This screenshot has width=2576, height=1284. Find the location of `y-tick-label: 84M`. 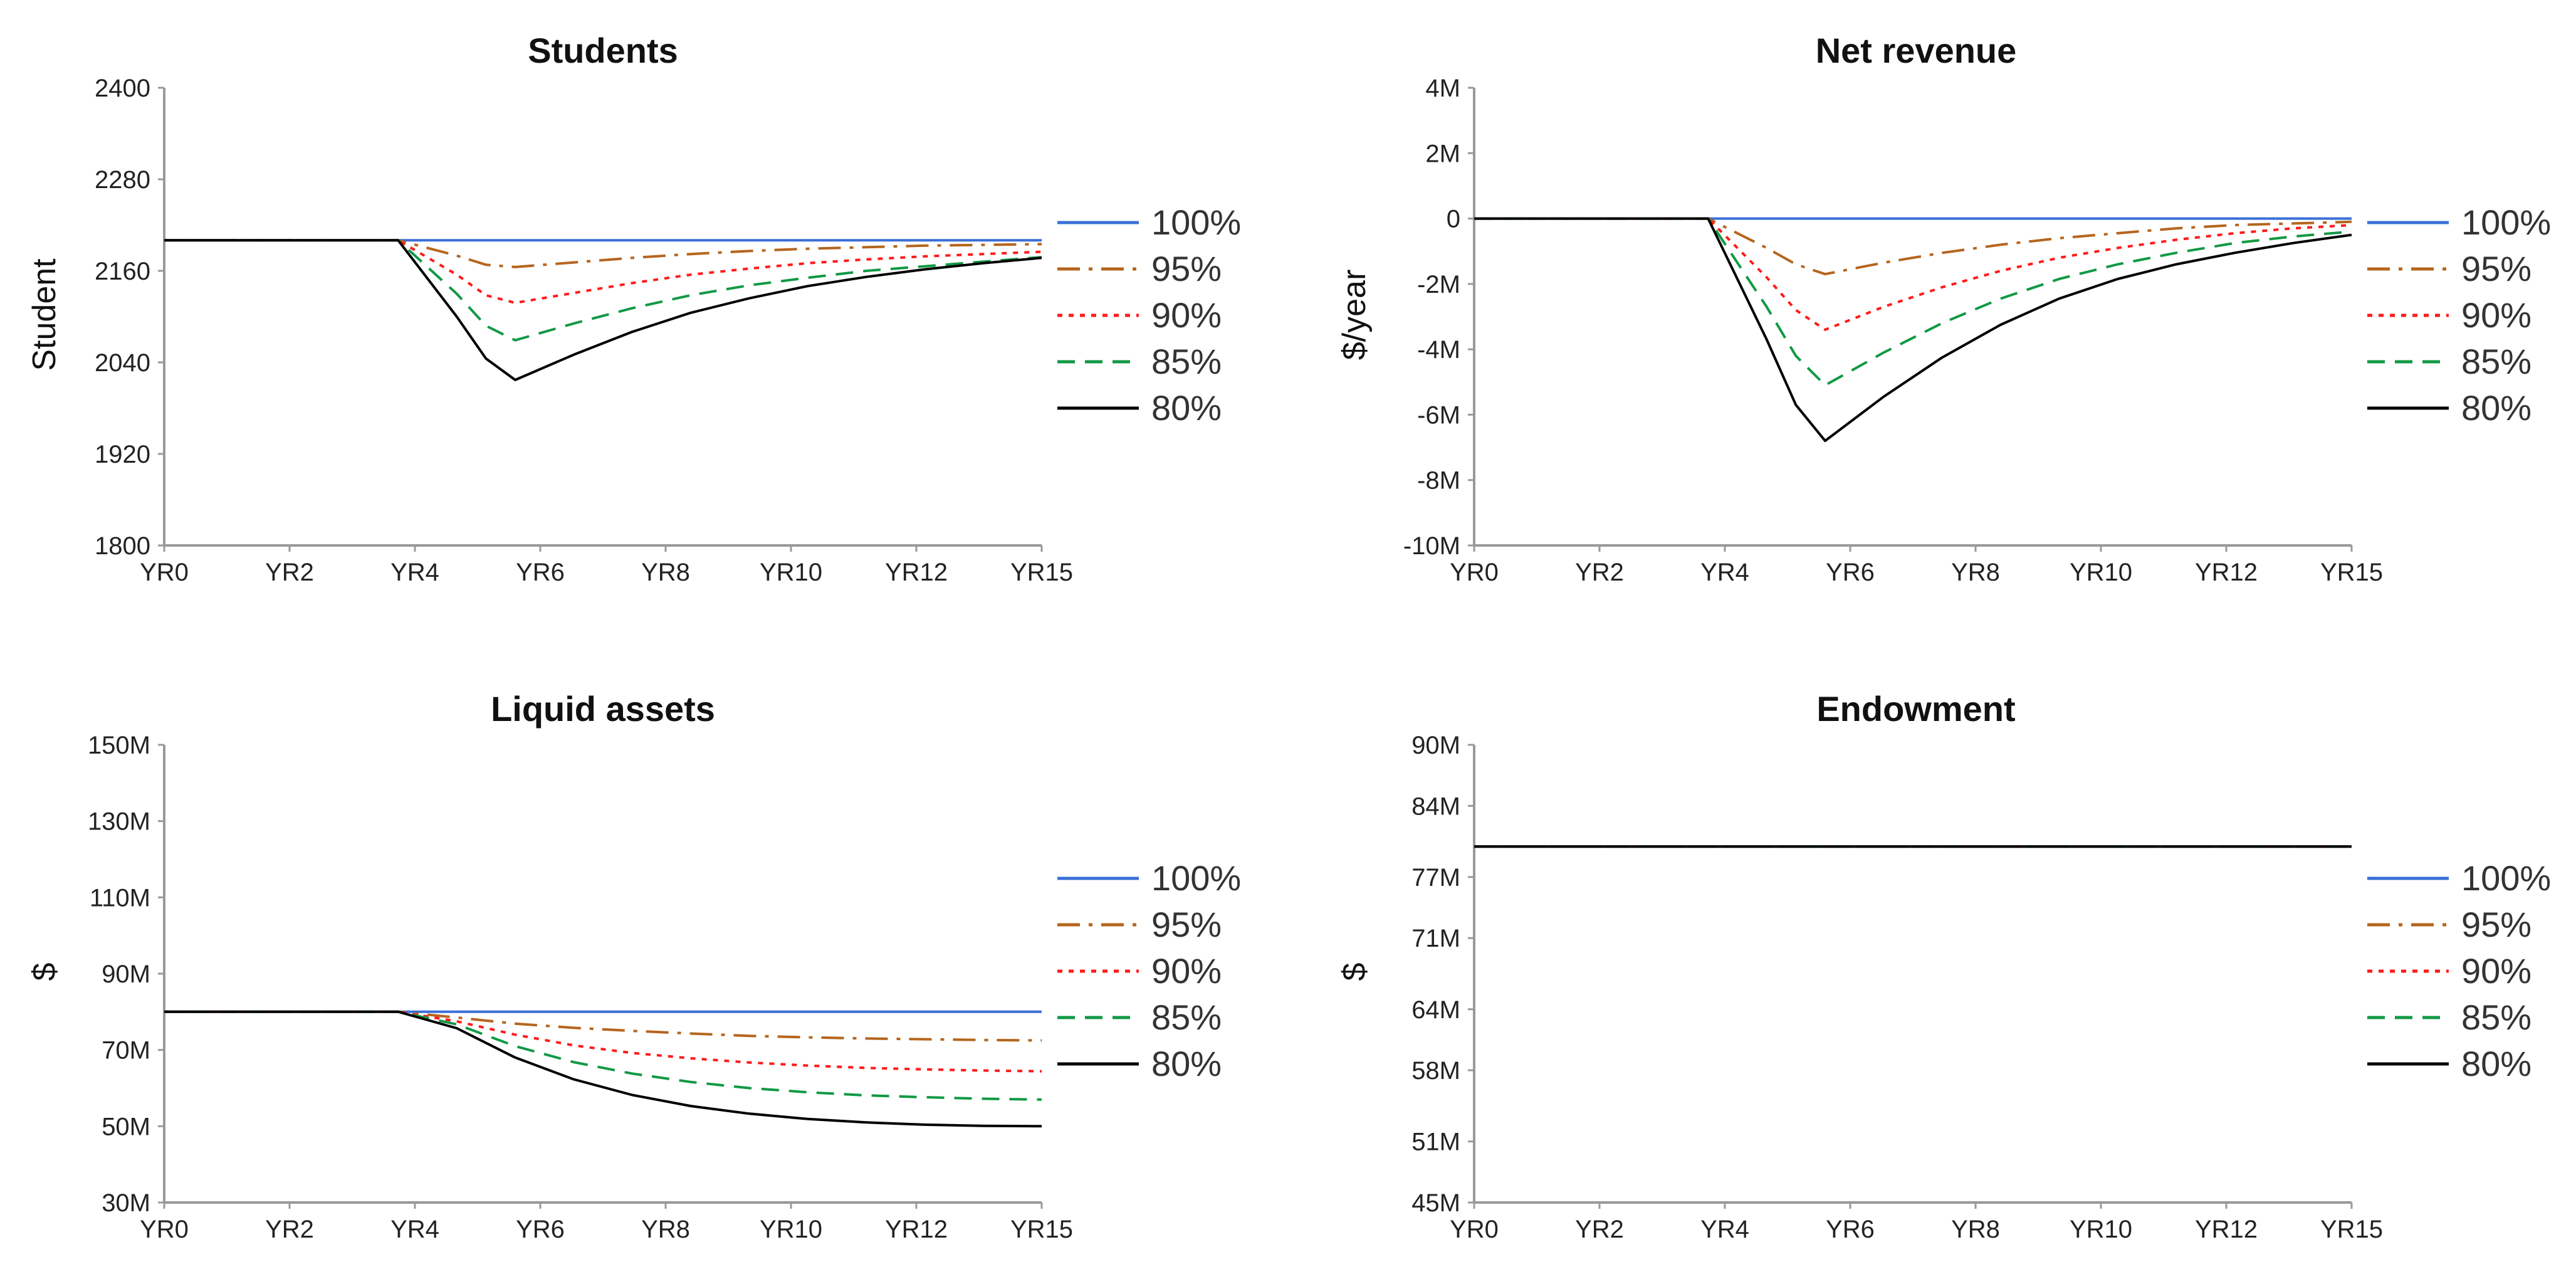

y-tick-label: 84M is located at coordinates (1435, 806).